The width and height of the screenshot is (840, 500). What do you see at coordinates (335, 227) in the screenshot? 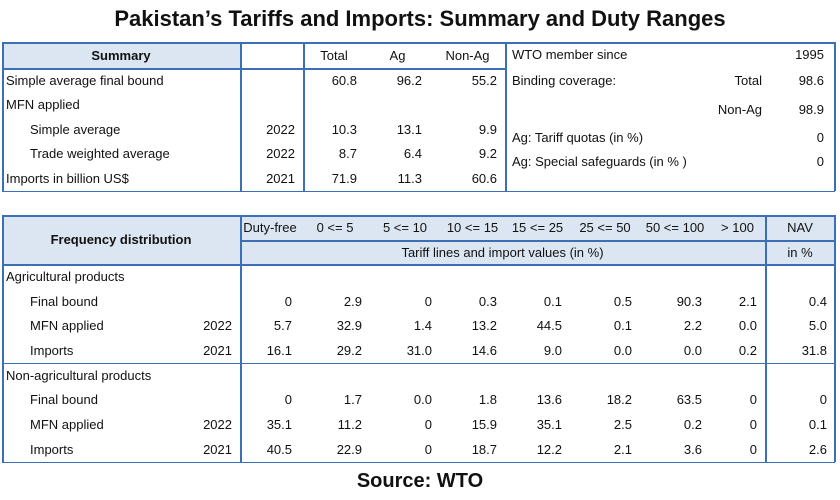
I see `header-cell: 0 <= 5` at bounding box center [335, 227].